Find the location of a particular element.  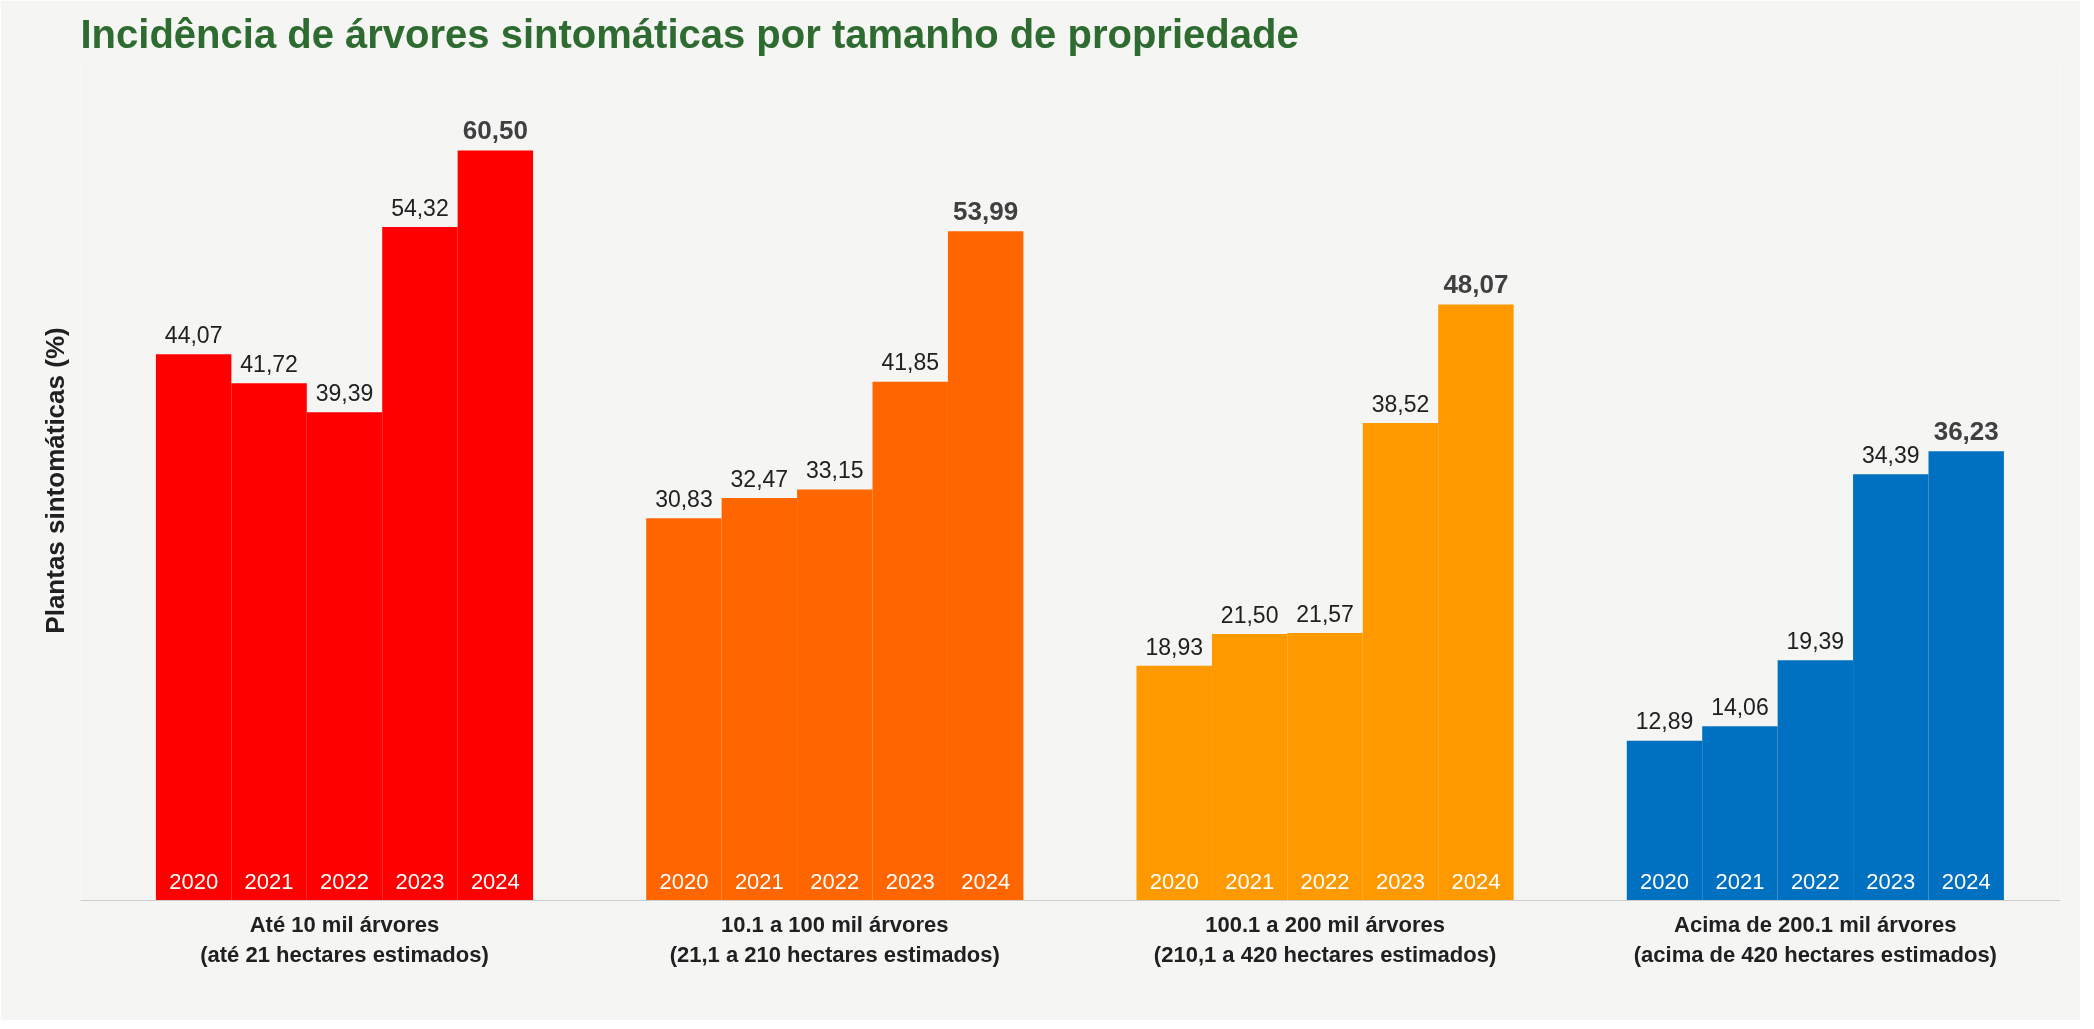

data-label: 19,39 is located at coordinates (1815, 640).